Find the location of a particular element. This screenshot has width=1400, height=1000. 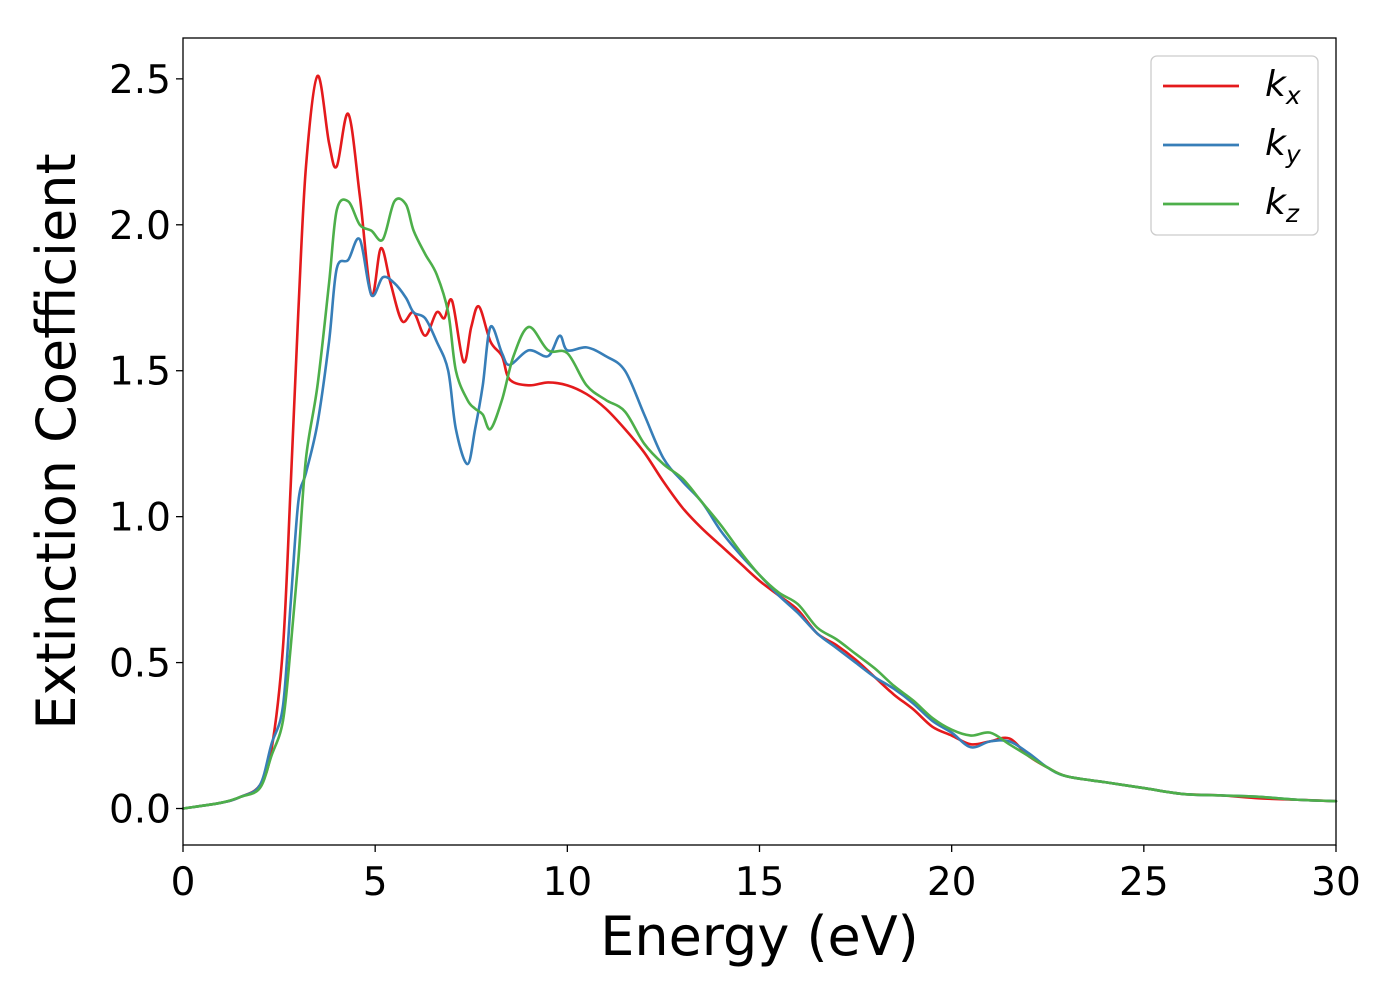

y-axis: 0.0 0.5 1.0 1.5 2.0 2.5 is located at coordinates (146, 445).